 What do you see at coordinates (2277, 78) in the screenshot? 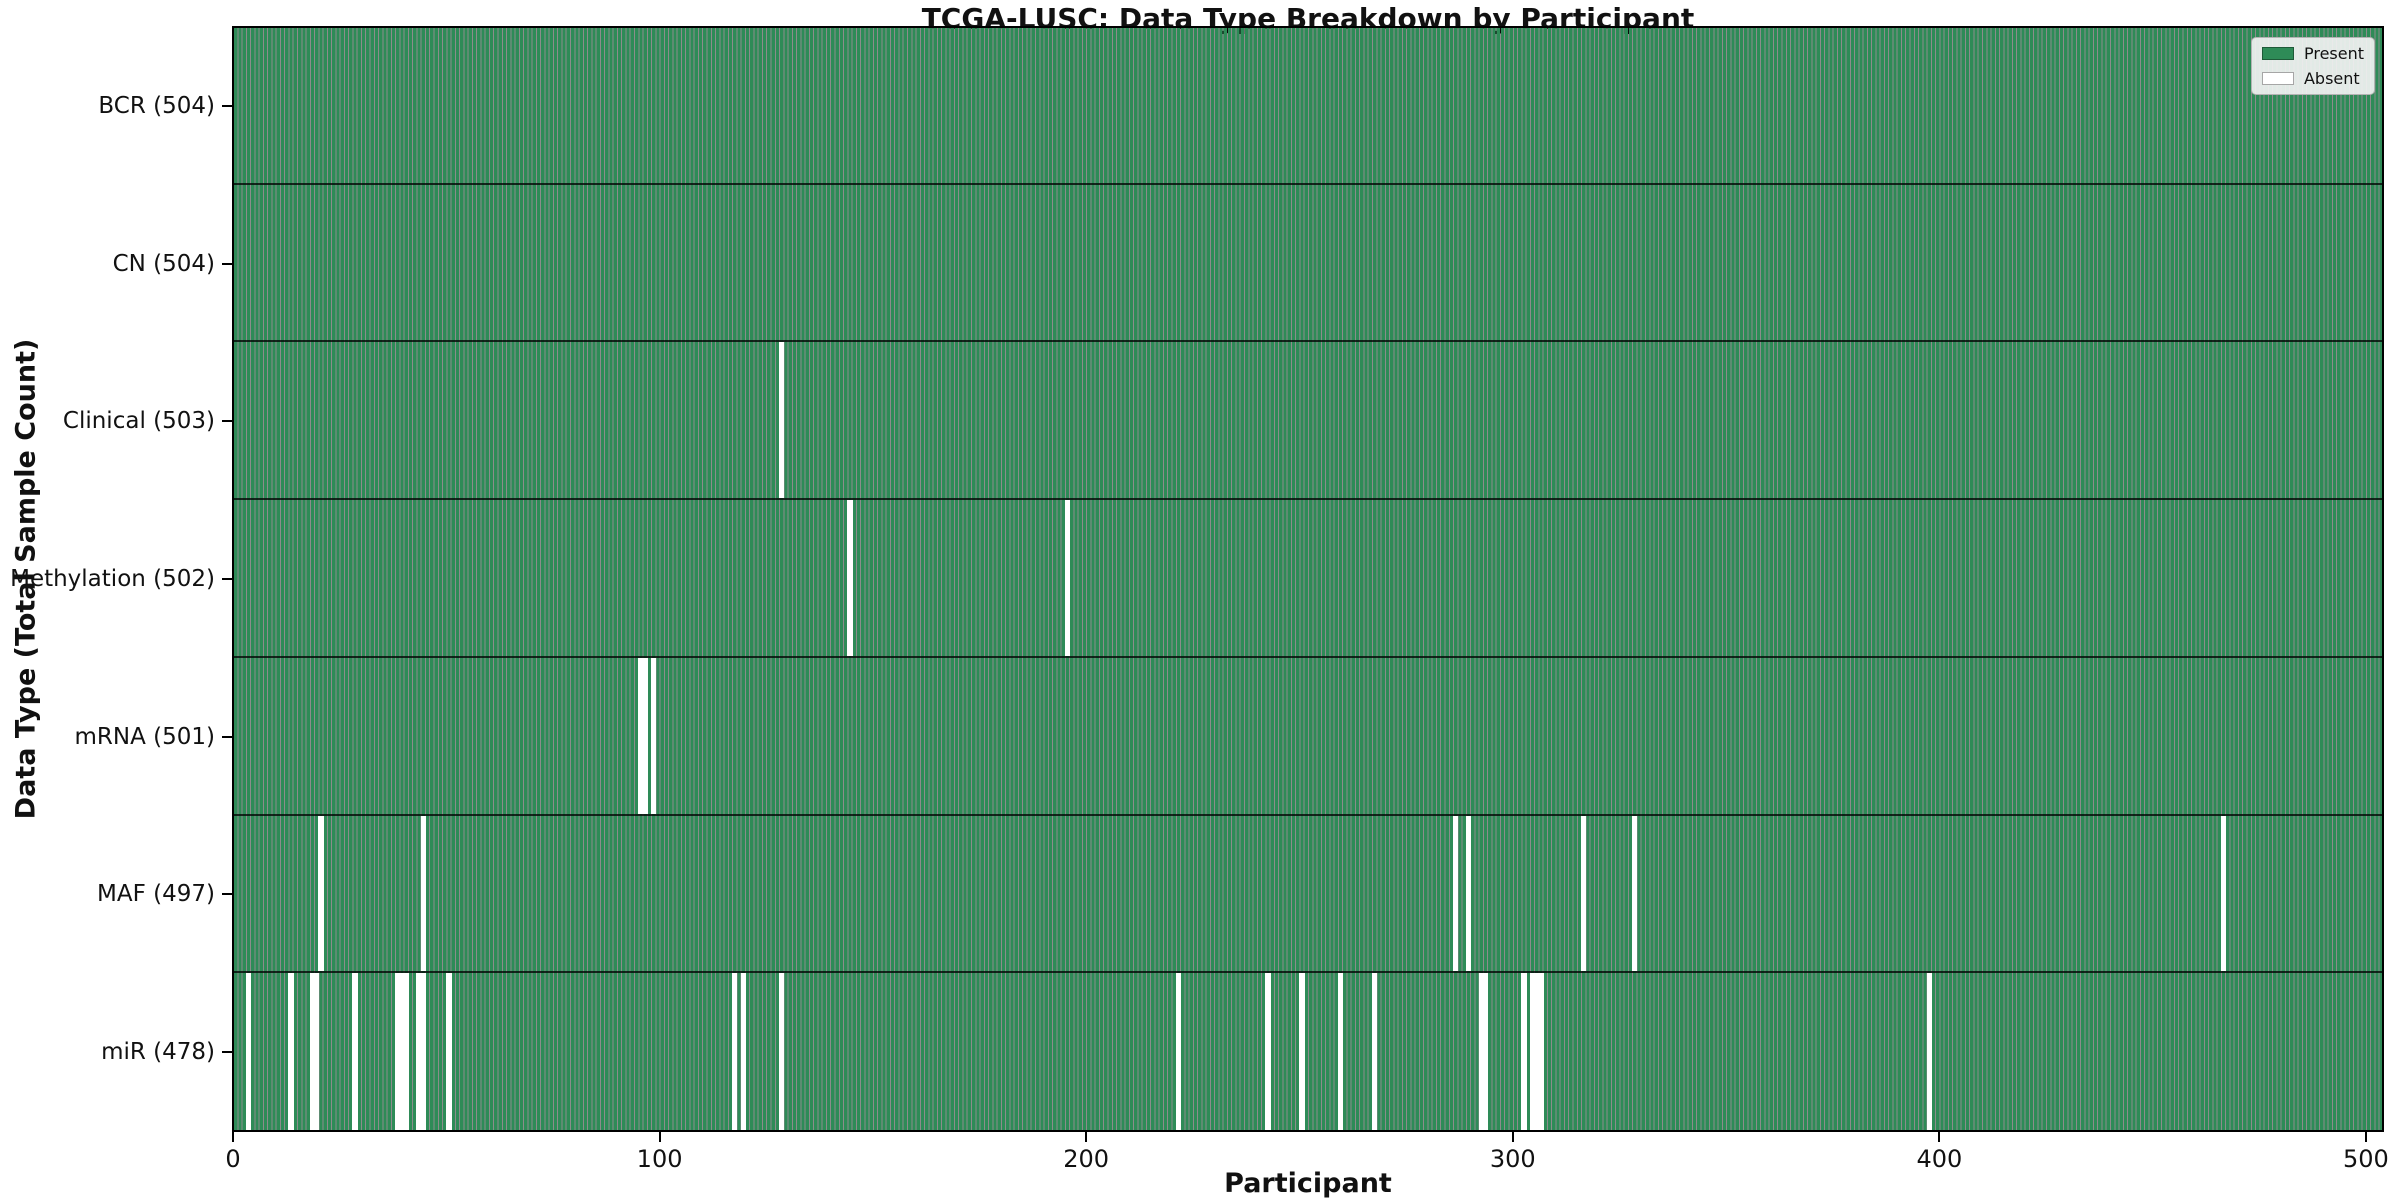
I see `legend-swatch-absent` at bounding box center [2277, 78].